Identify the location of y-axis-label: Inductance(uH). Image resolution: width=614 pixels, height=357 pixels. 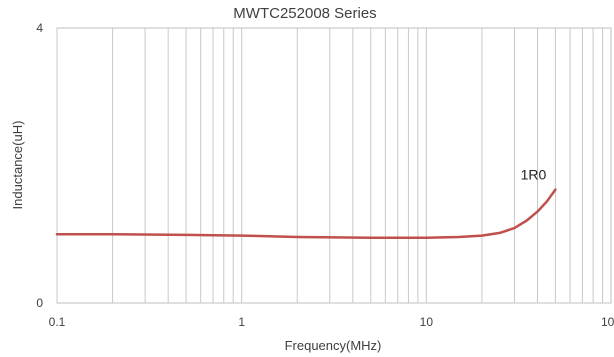
(17, 165).